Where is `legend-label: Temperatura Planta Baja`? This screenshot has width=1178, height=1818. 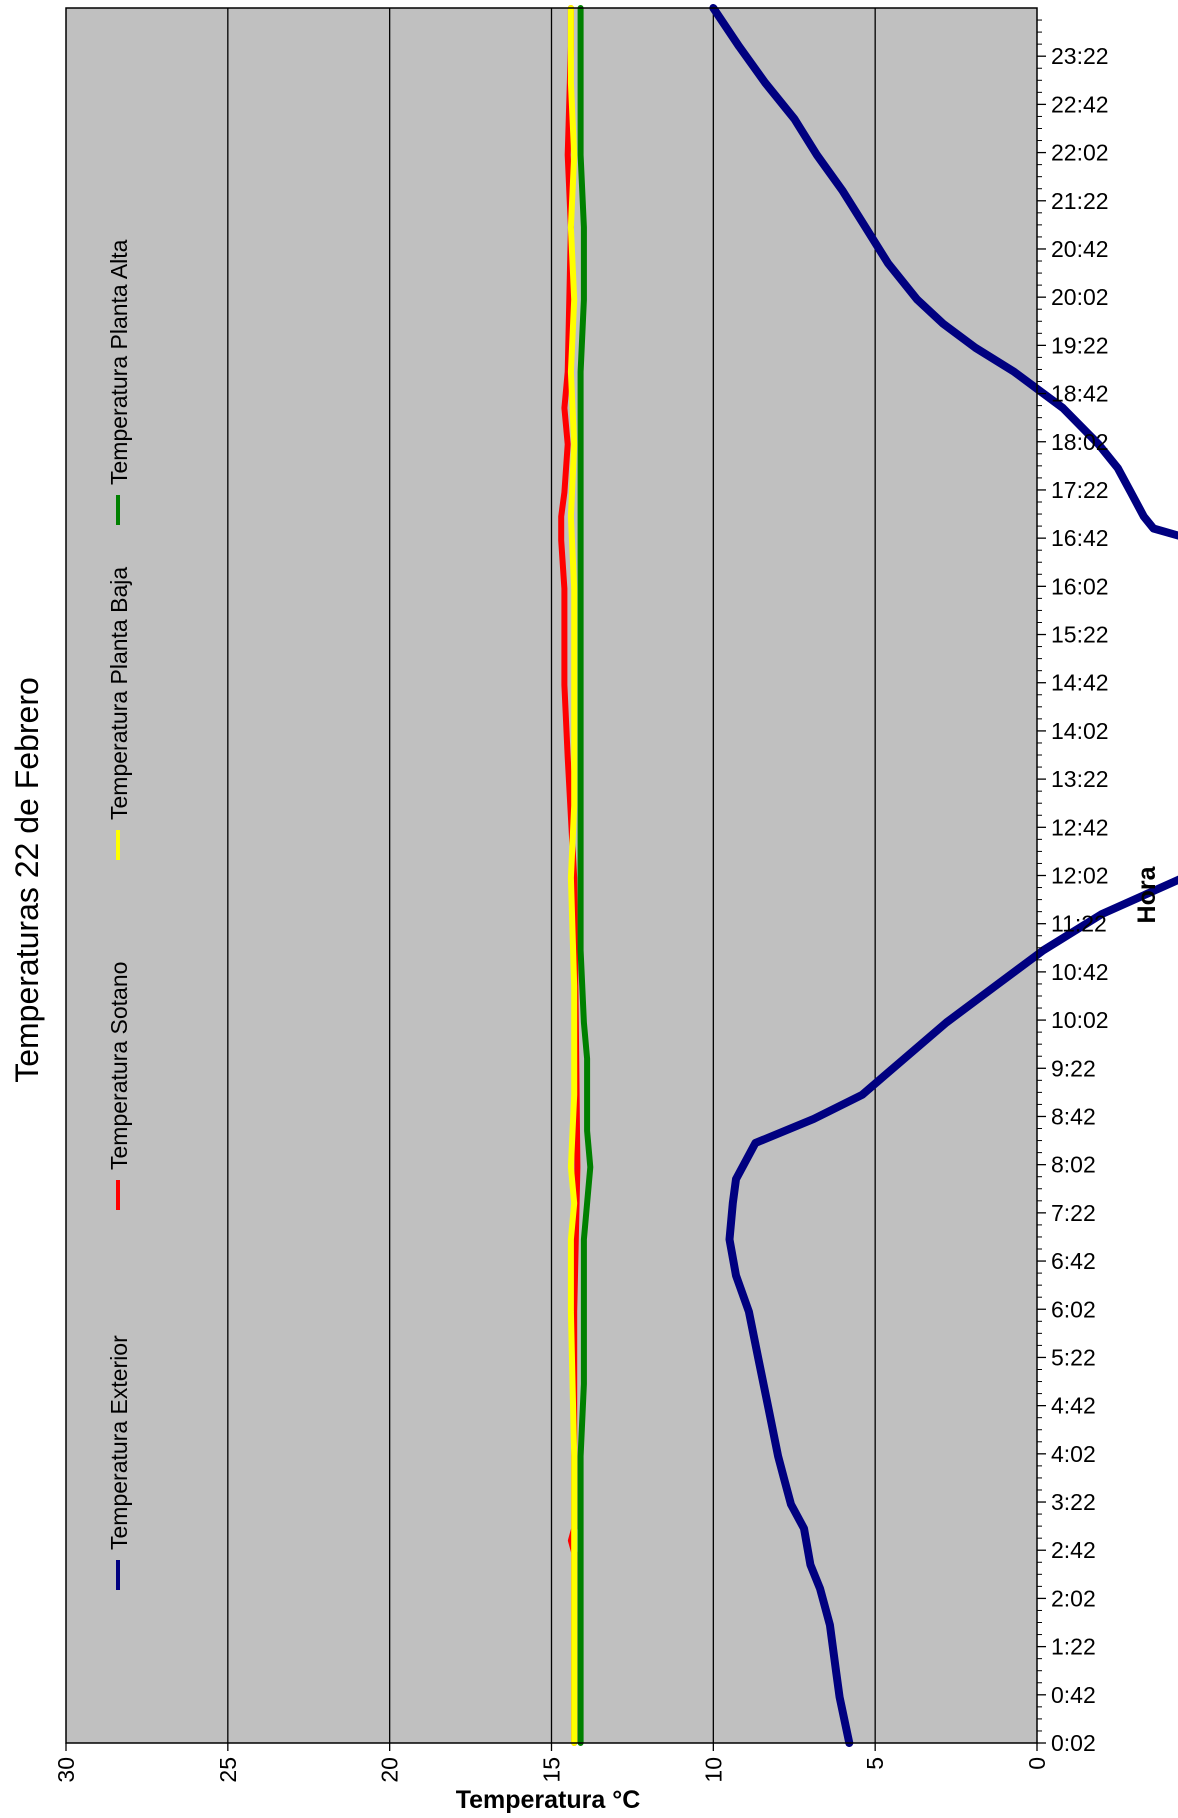
legend-label: Temperatura Planta Baja is located at coordinates (119, 693).